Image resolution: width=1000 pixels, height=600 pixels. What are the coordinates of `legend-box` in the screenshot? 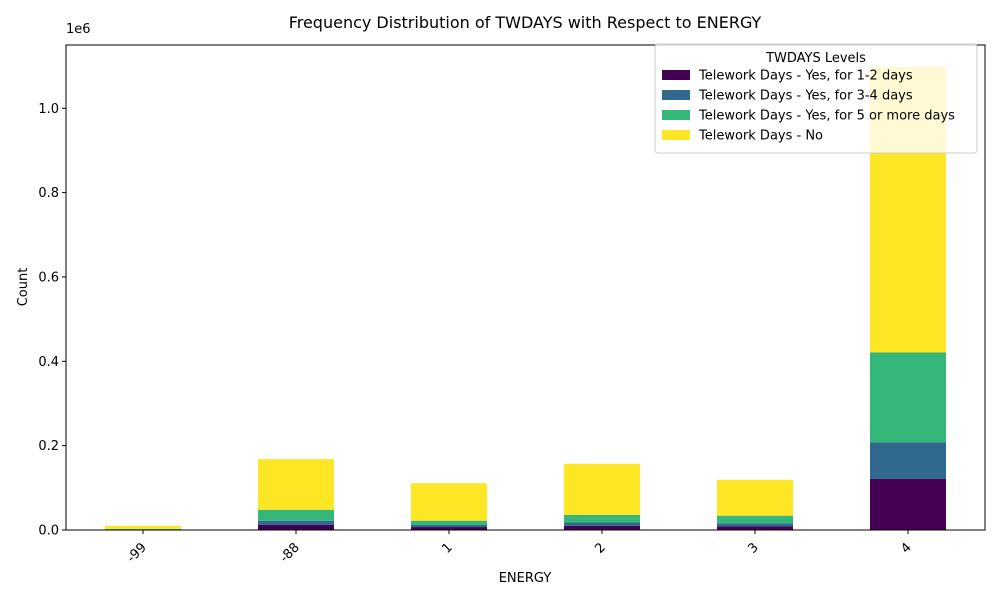 It's located at (816, 98).